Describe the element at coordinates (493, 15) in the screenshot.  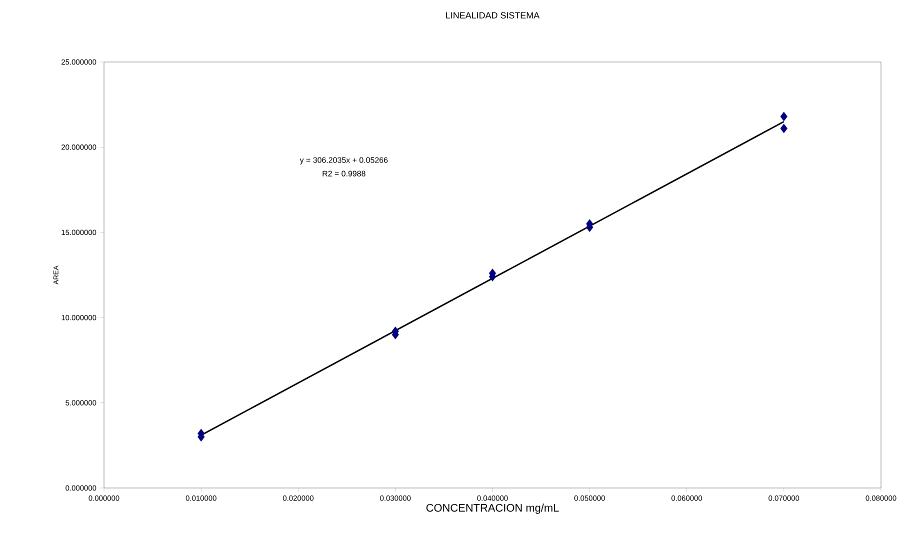
I see `chart-title: LINEALIDAD SISTEMA` at that location.